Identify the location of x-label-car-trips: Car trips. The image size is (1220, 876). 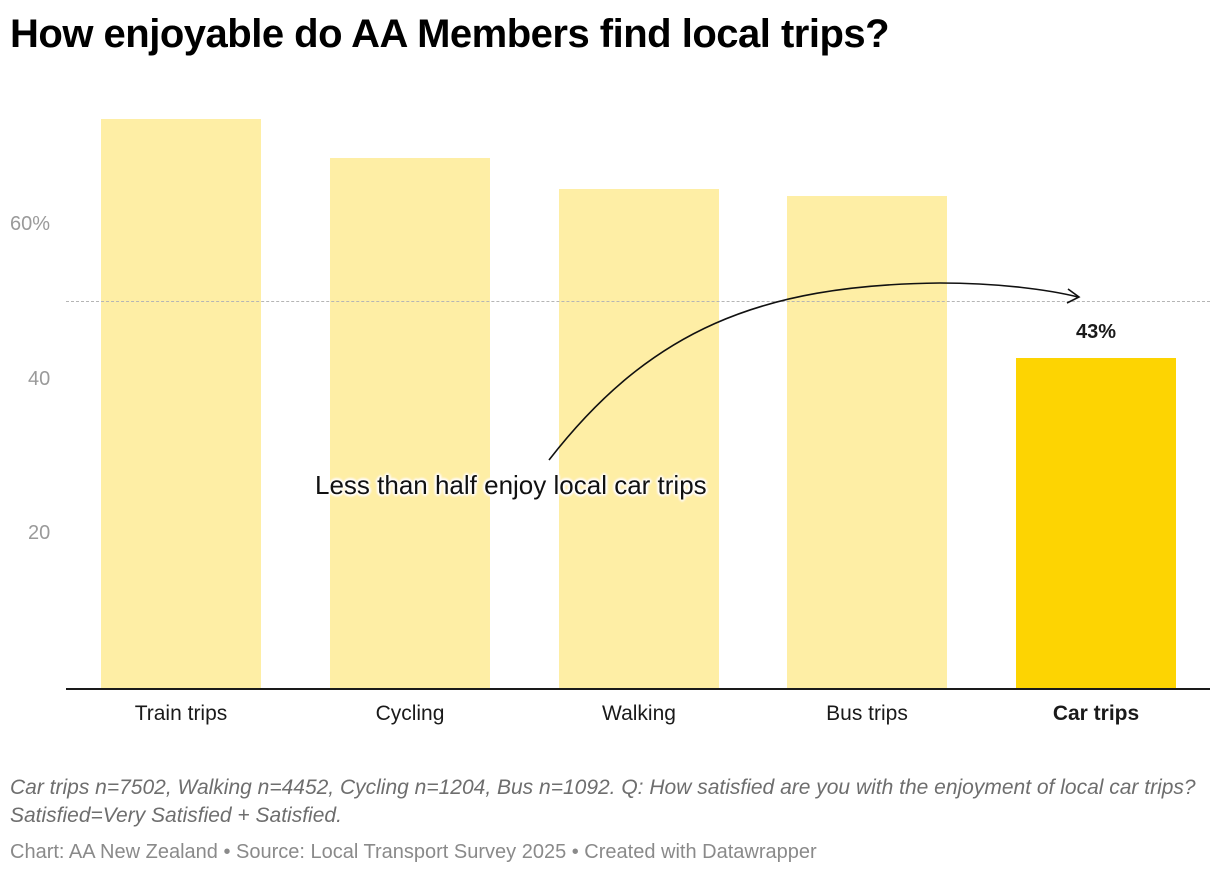
(1096, 713).